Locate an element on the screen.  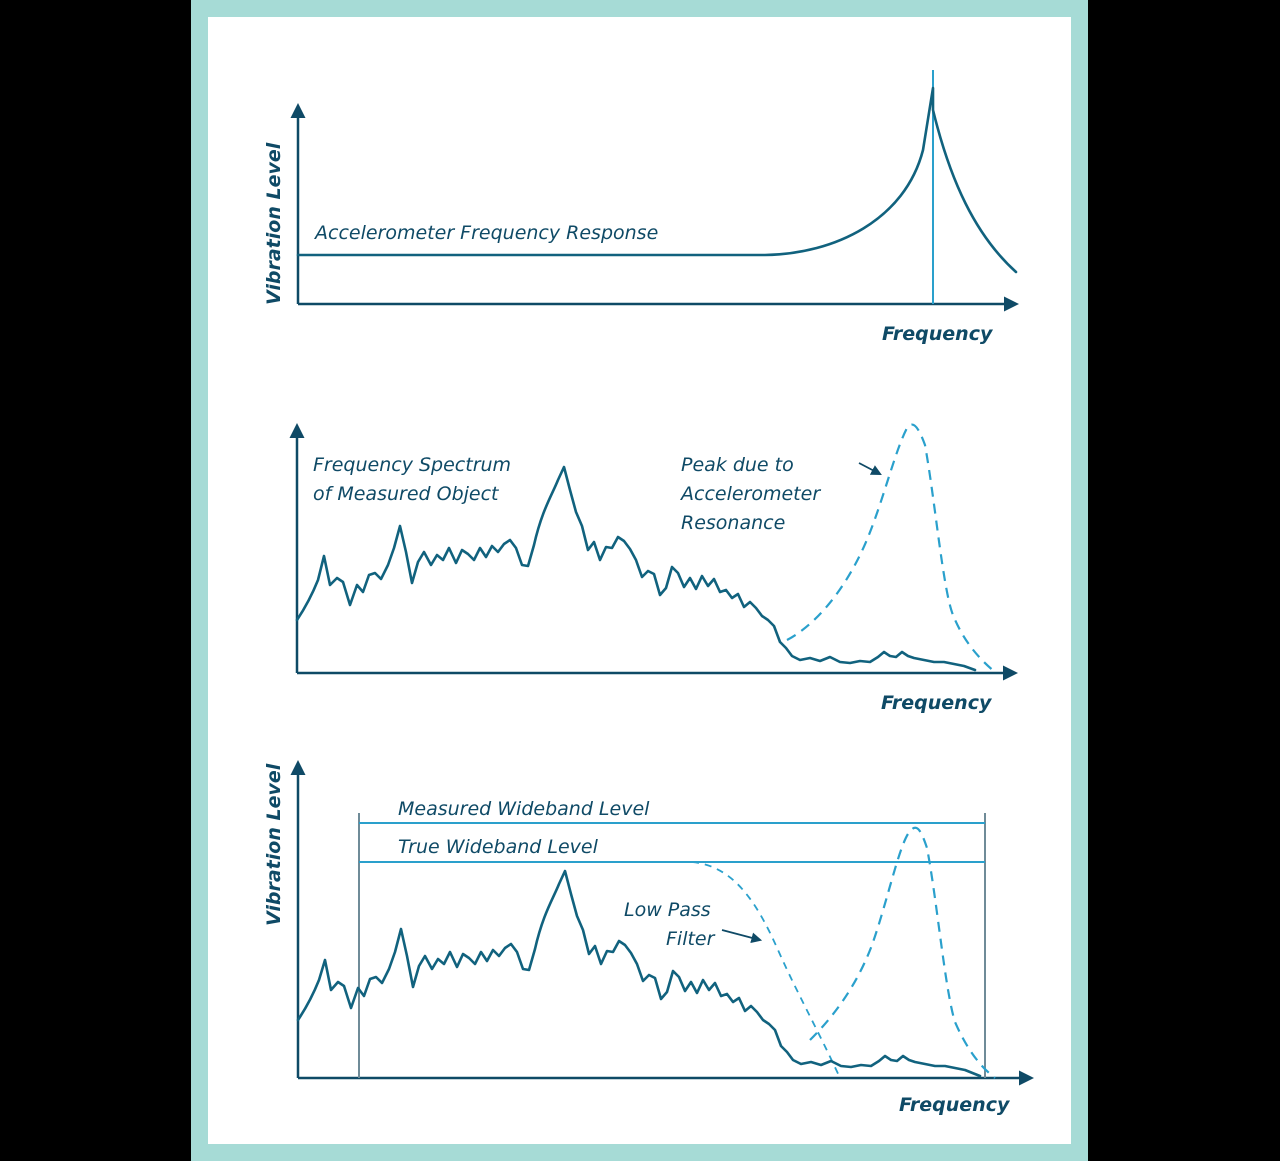
panel1-x-axis-label: Frequency is located at coordinates (938, 334).